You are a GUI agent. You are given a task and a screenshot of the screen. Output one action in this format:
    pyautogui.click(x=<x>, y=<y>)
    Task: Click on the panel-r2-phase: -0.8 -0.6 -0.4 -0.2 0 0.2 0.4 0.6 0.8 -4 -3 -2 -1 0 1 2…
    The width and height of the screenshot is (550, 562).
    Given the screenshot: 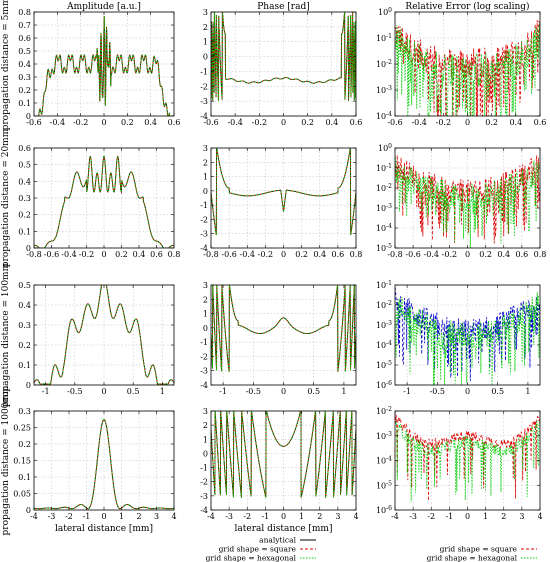 What is the action you would take?
    pyautogui.click(x=281, y=201)
    